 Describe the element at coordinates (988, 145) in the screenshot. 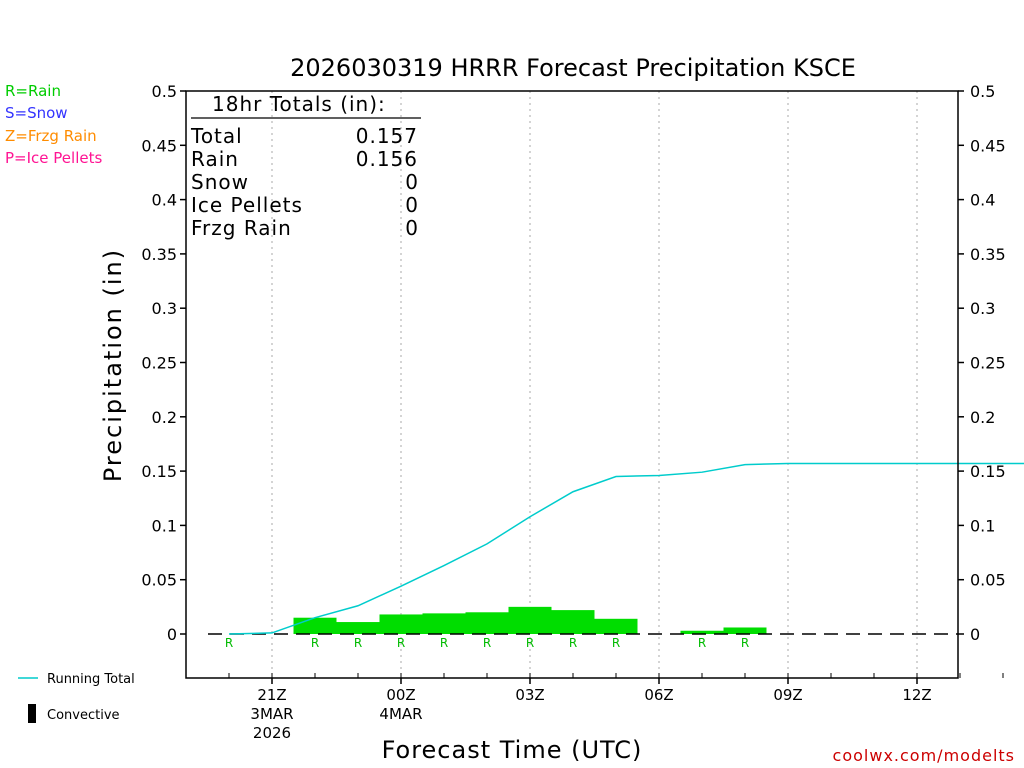

I see `y-tick-label-right-9: 0.45` at that location.